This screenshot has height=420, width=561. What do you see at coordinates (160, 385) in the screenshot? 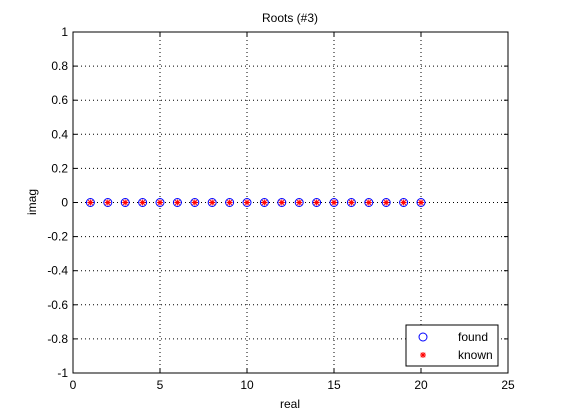
I see `x-tick-label: 5` at bounding box center [160, 385].